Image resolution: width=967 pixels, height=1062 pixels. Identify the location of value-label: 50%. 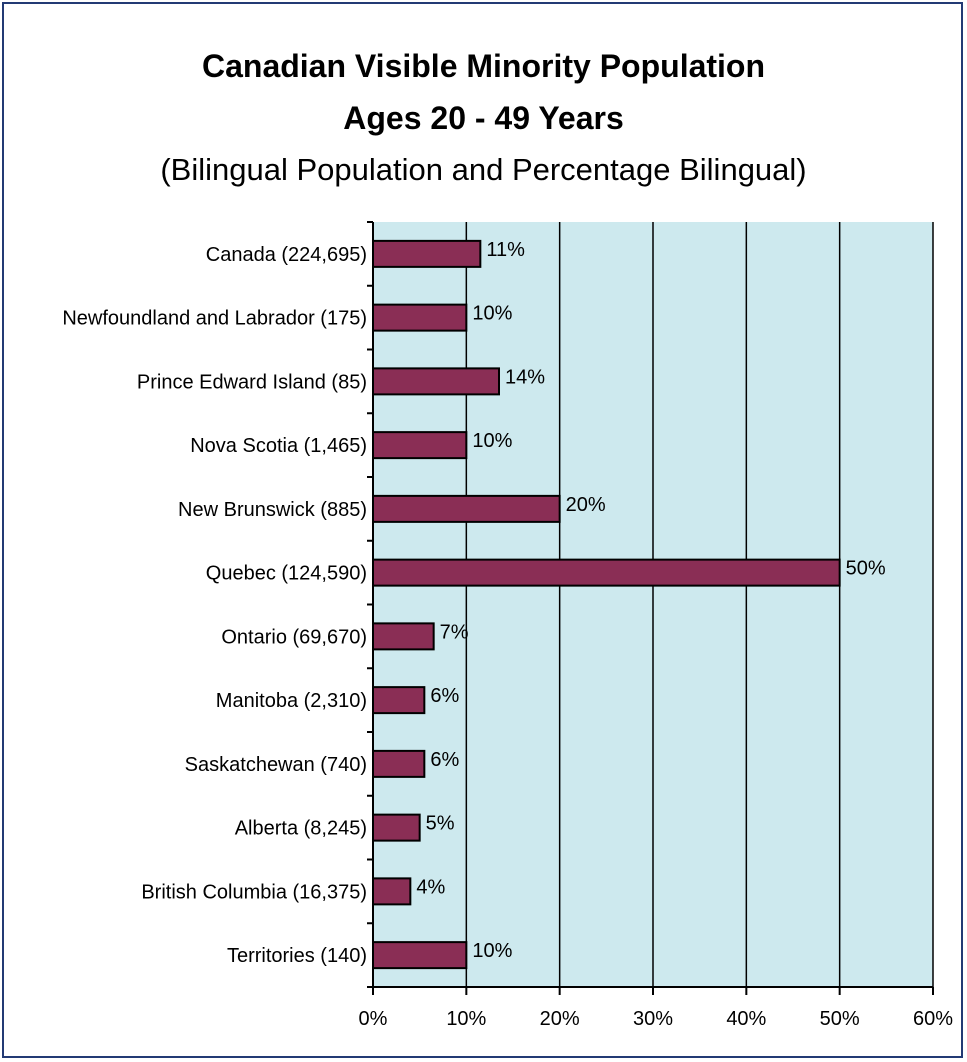
(866, 569).